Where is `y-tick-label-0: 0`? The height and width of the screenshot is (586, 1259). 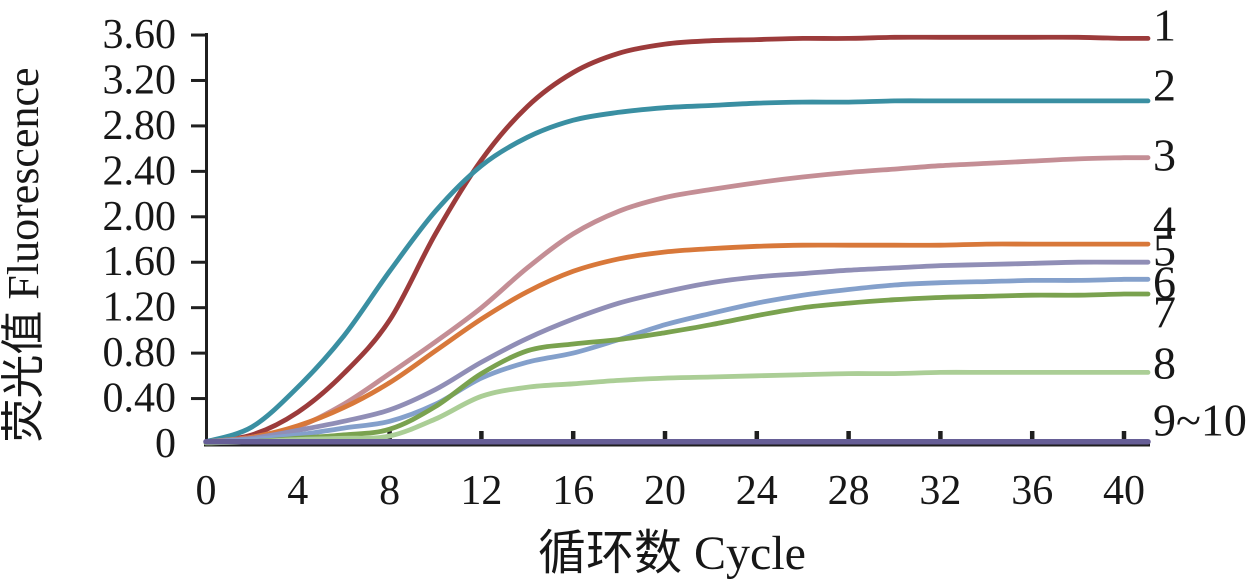 y-tick-label-0: 0 is located at coordinates (165, 444).